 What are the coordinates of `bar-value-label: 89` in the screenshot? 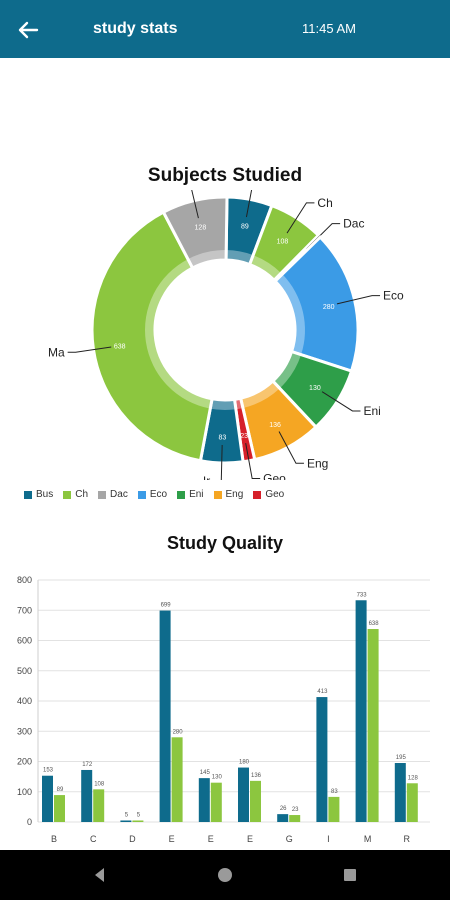 It's located at (60, 790).